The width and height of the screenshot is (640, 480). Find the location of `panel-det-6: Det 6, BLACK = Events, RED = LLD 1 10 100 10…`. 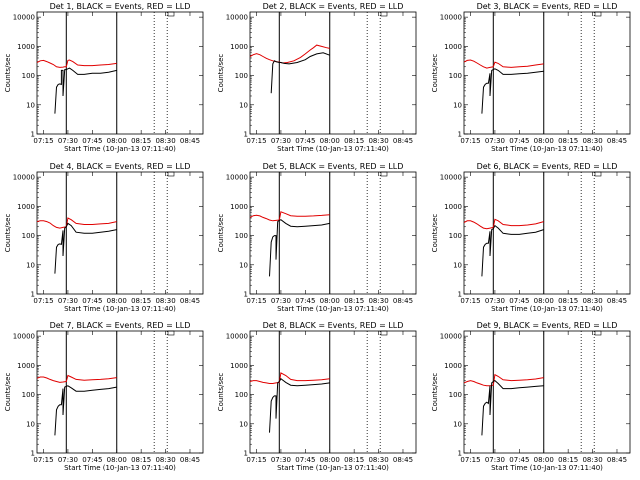

panel-det-6: Det 6, BLACK = Events, RED = LLD 1 10 100 10… is located at coordinates (531, 237).